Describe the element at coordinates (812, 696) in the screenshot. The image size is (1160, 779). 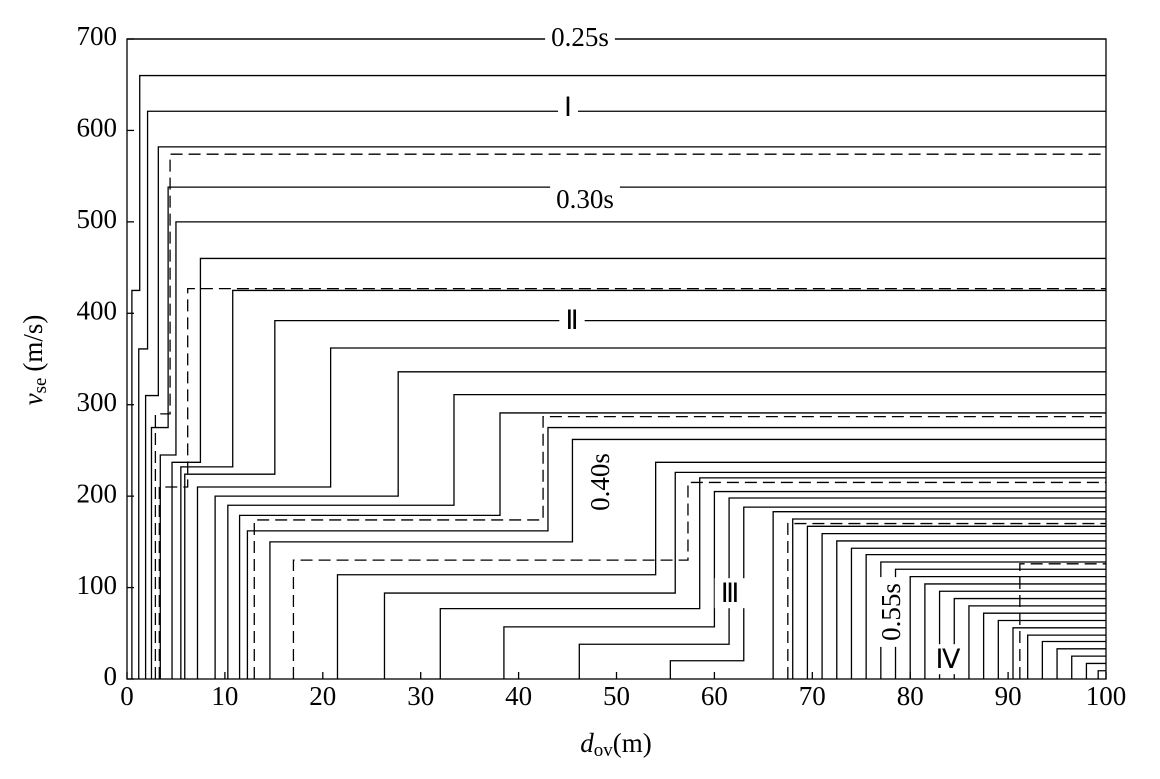
I see `x-tick-label: 70` at that location.